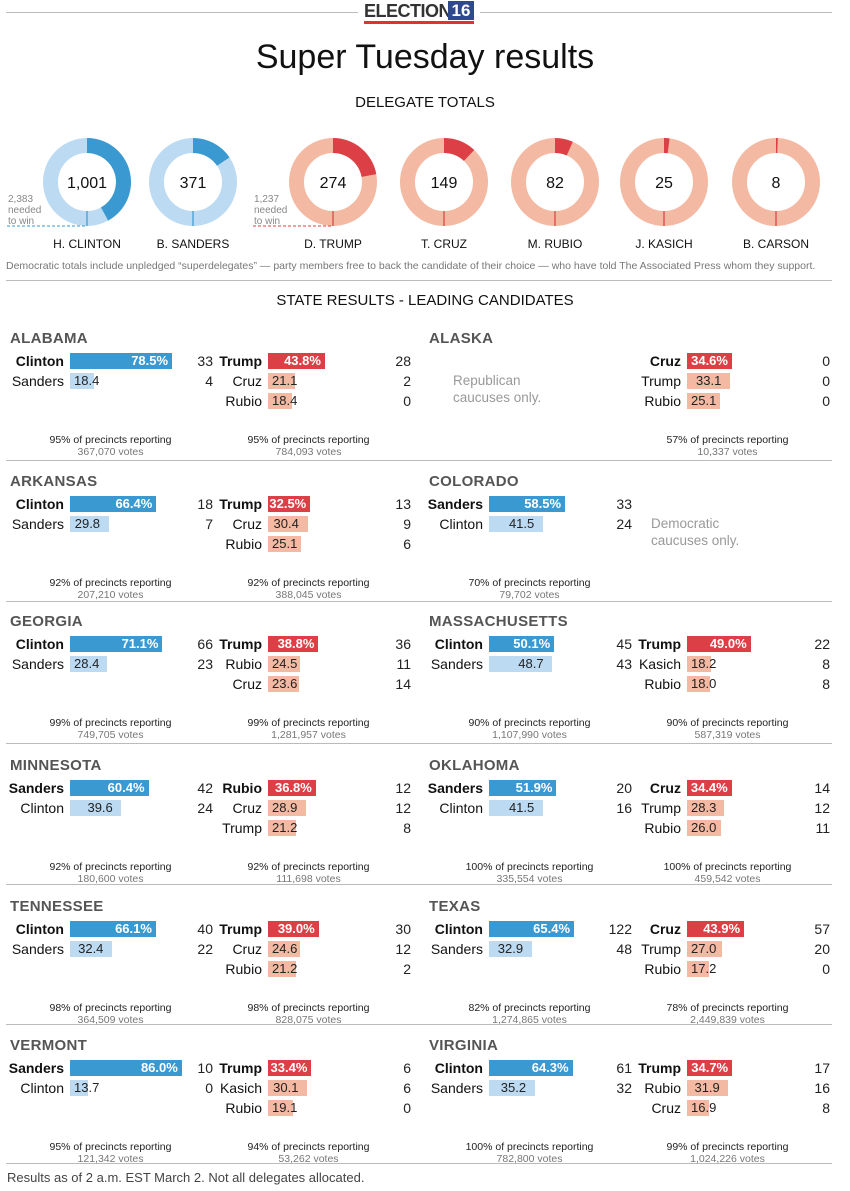 The height and width of the screenshot is (1191, 850). Describe the element at coordinates (54, 481) in the screenshot. I see `state-name: ARKANSAS` at that location.